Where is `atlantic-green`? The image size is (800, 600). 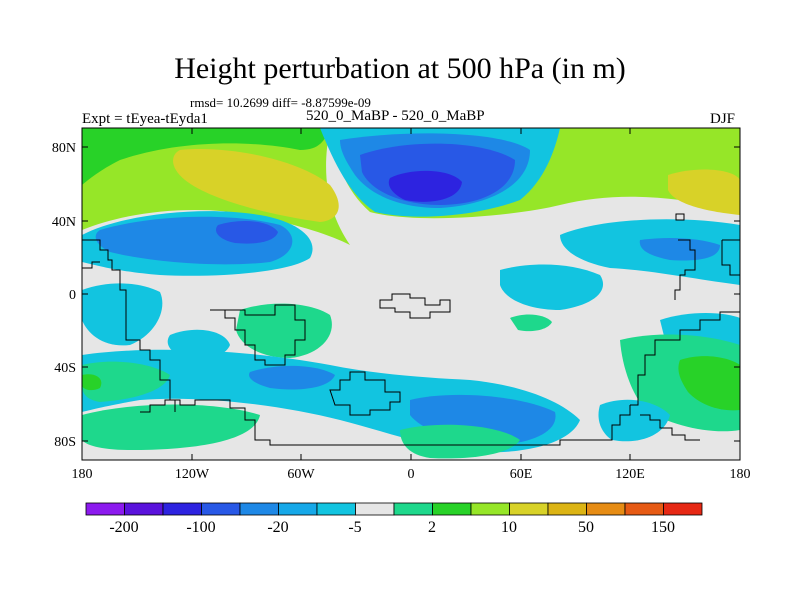
atlantic-green is located at coordinates (206, 156).